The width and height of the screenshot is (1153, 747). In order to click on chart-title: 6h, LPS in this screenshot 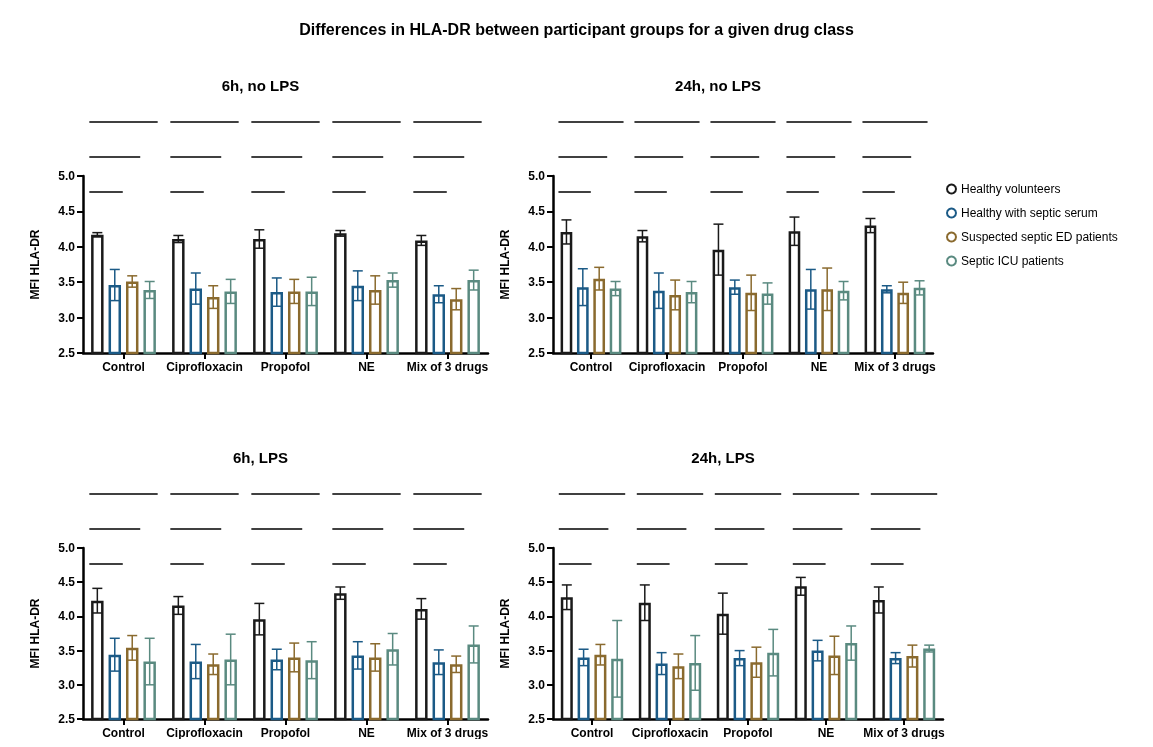, I will do `click(260, 457)`.